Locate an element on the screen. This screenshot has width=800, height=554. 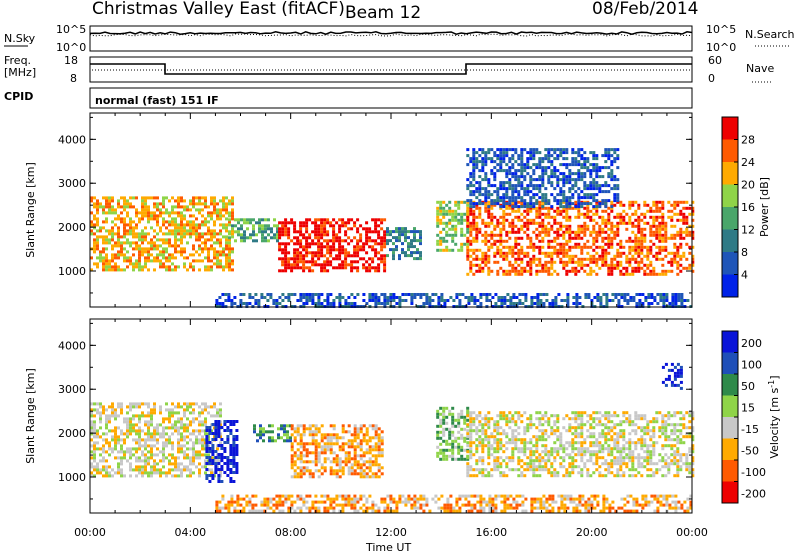
x-tick-label: 16:00 is located at coordinates (491, 532).